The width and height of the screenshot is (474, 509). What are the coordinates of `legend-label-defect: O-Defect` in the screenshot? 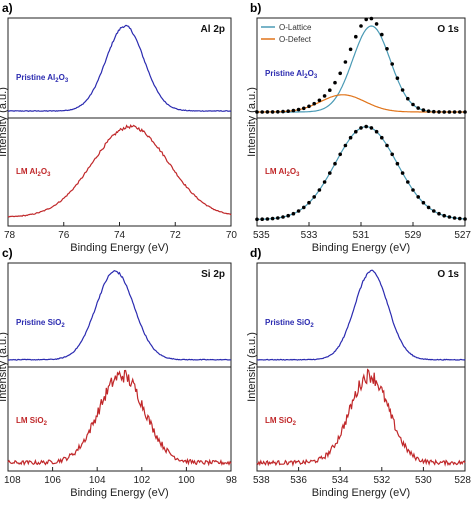 It's located at (295, 39).